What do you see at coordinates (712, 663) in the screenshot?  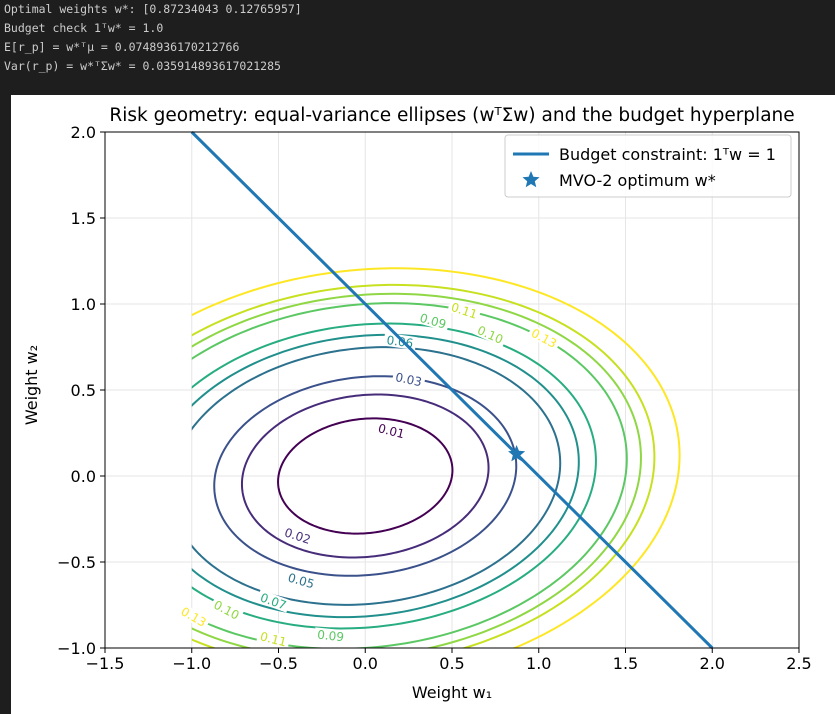 I see `x-tick-label: 2.0` at bounding box center [712, 663].